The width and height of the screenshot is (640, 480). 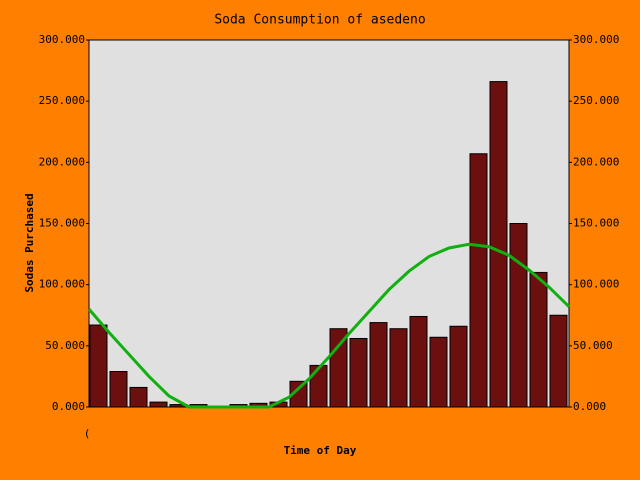 What do you see at coordinates (68, 406) in the screenshot?
I see `y-tick-label: 0.000` at bounding box center [68, 406].